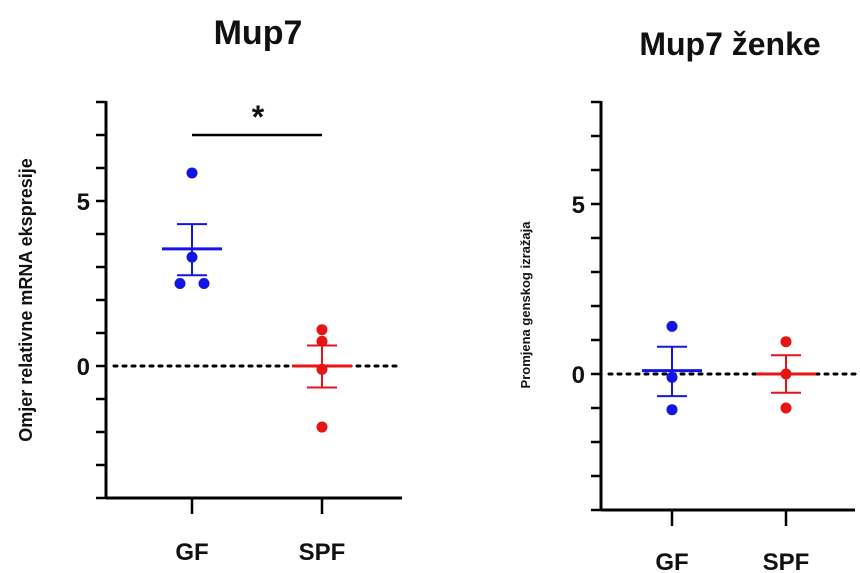  I want to click on significance-label: *, so click(258, 117).